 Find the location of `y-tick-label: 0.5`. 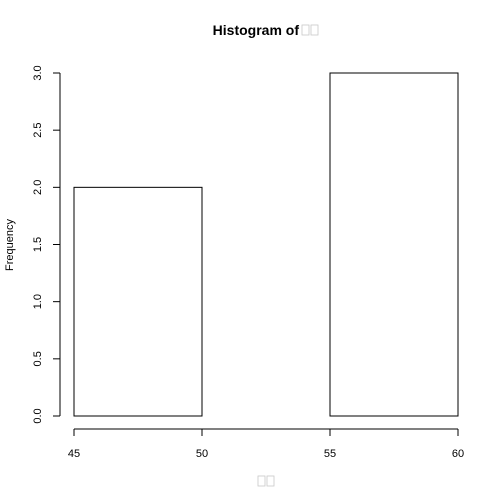

y-tick-label: 0.5 is located at coordinates (38, 358).